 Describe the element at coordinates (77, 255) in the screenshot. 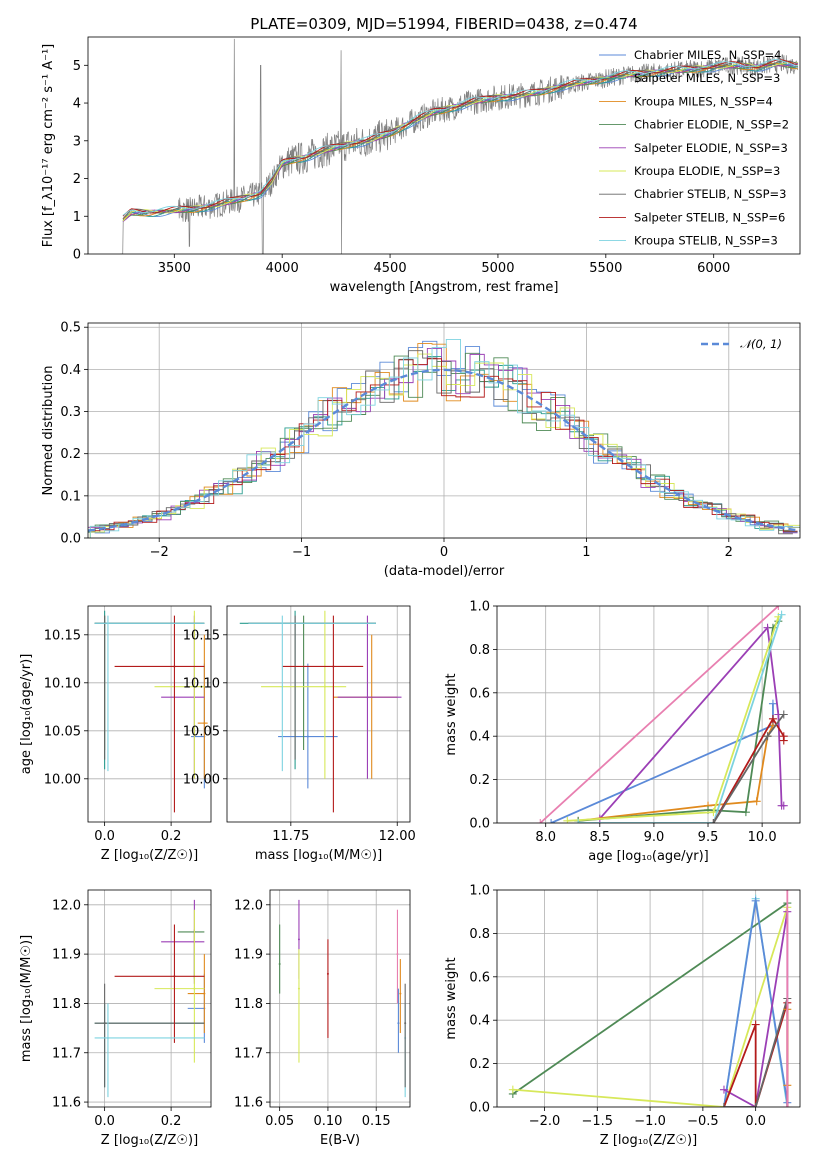

I see `y-tick-label: 0` at that location.